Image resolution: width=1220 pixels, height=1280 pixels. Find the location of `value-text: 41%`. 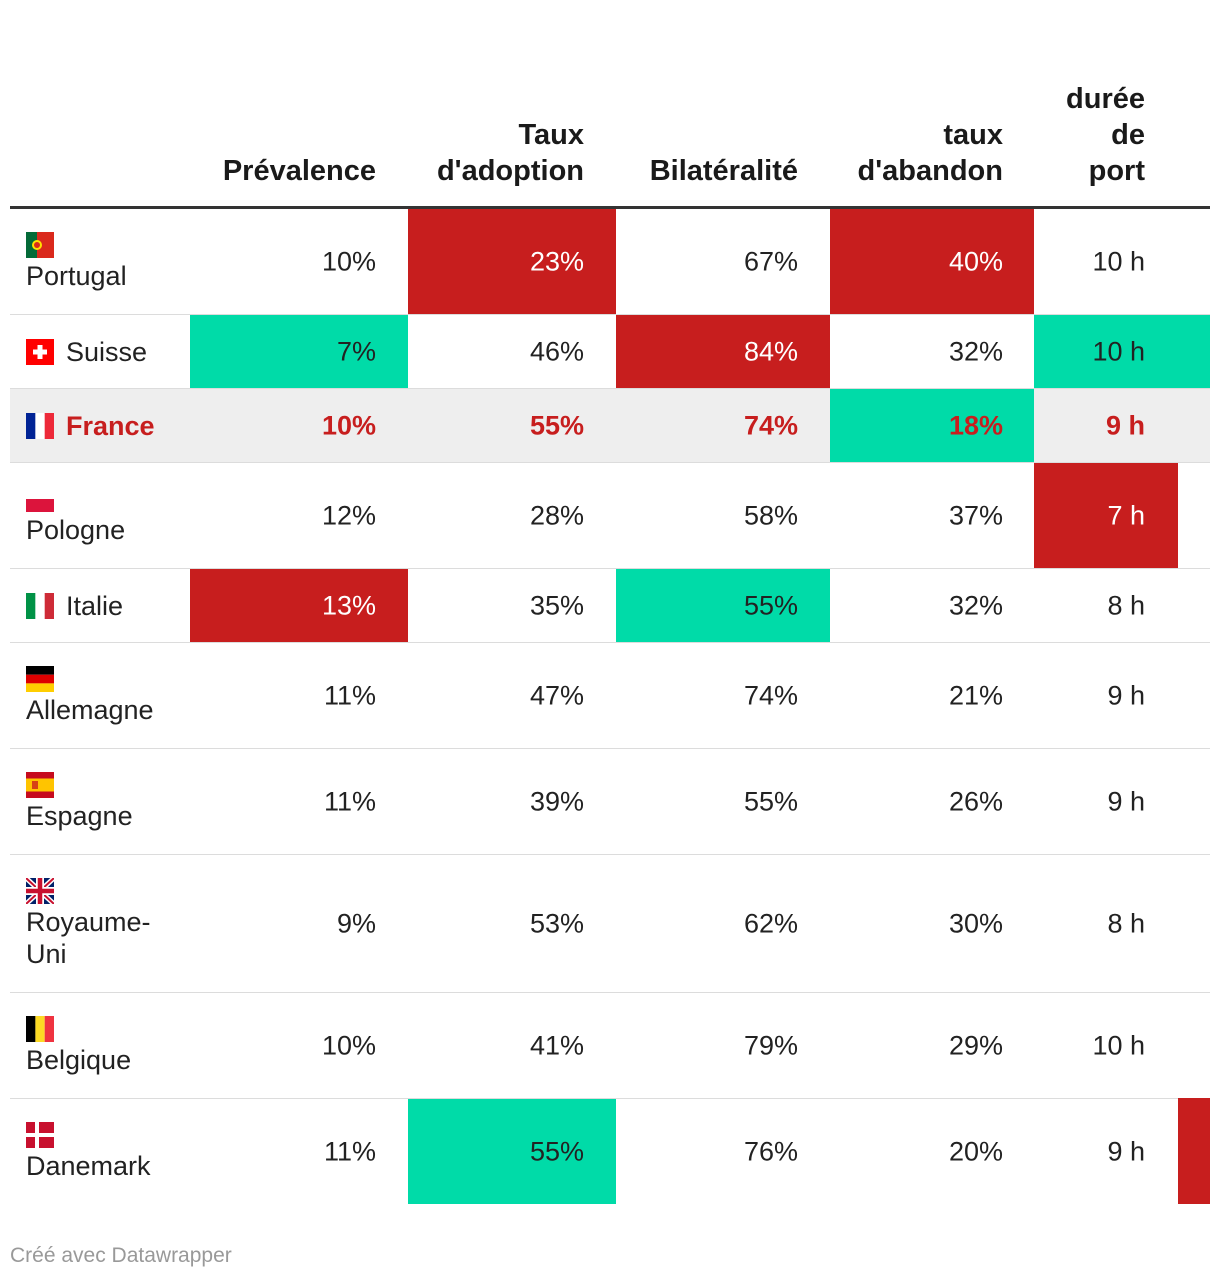

value-text: 41% is located at coordinates (556, 1045).